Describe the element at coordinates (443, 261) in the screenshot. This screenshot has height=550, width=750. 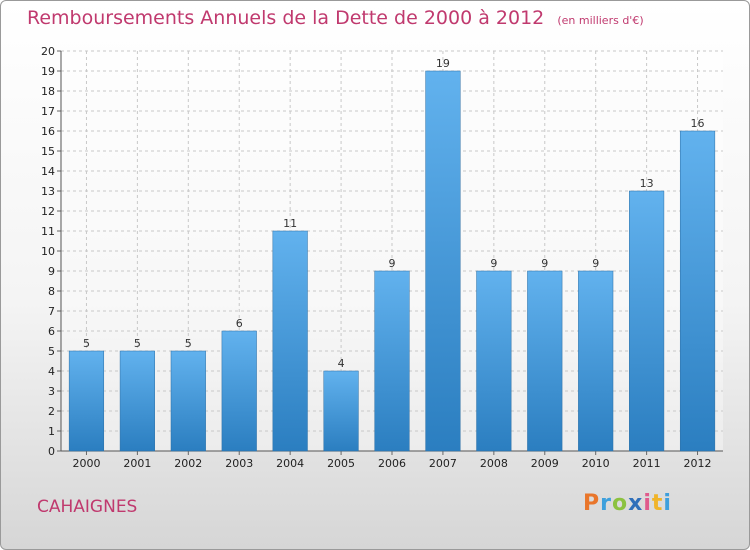
I see `bar-2007` at that location.